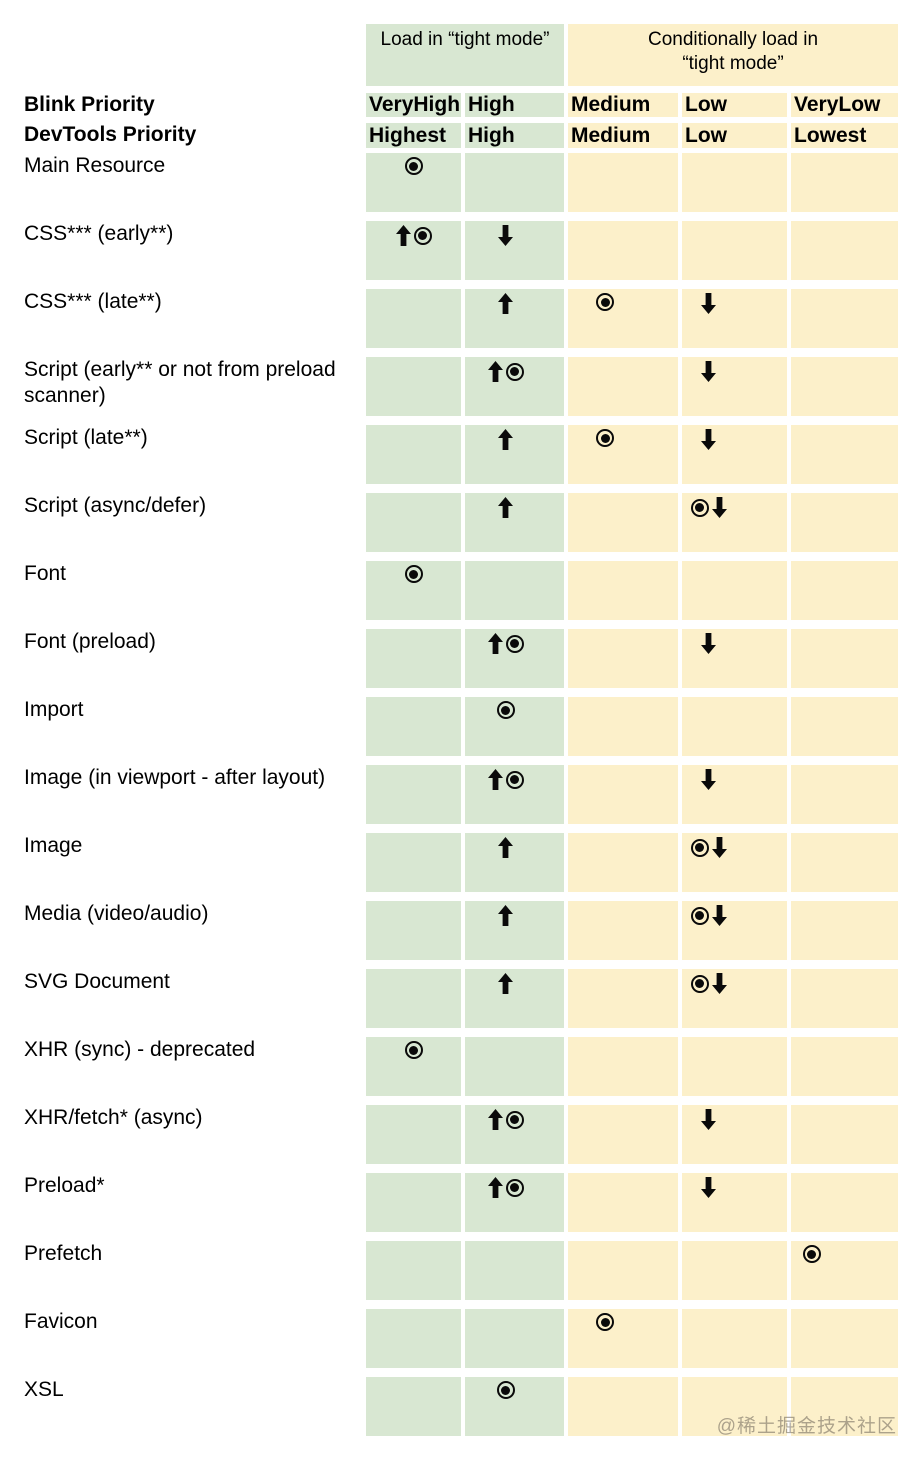 This screenshot has height=1464, width=922. What do you see at coordinates (93, 301) in the screenshot?
I see `resource-row-label: CSS*** (late**)` at bounding box center [93, 301].